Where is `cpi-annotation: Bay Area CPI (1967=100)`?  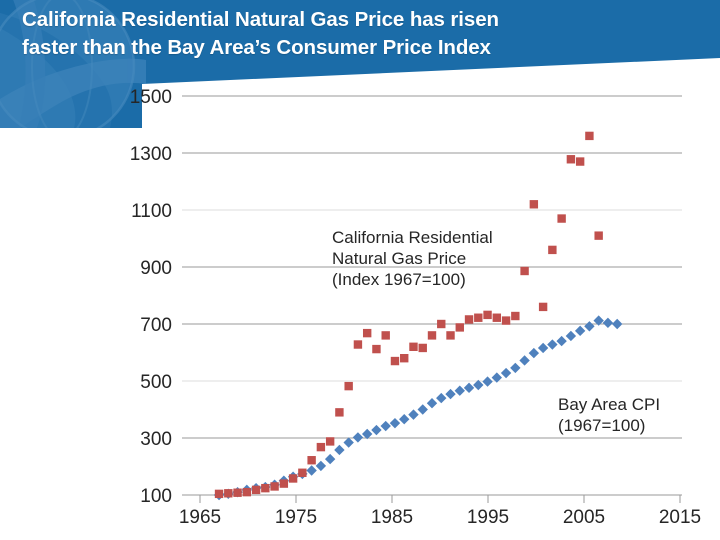
cpi-annotation: Bay Area CPI (1967=100) is located at coordinates (609, 415).